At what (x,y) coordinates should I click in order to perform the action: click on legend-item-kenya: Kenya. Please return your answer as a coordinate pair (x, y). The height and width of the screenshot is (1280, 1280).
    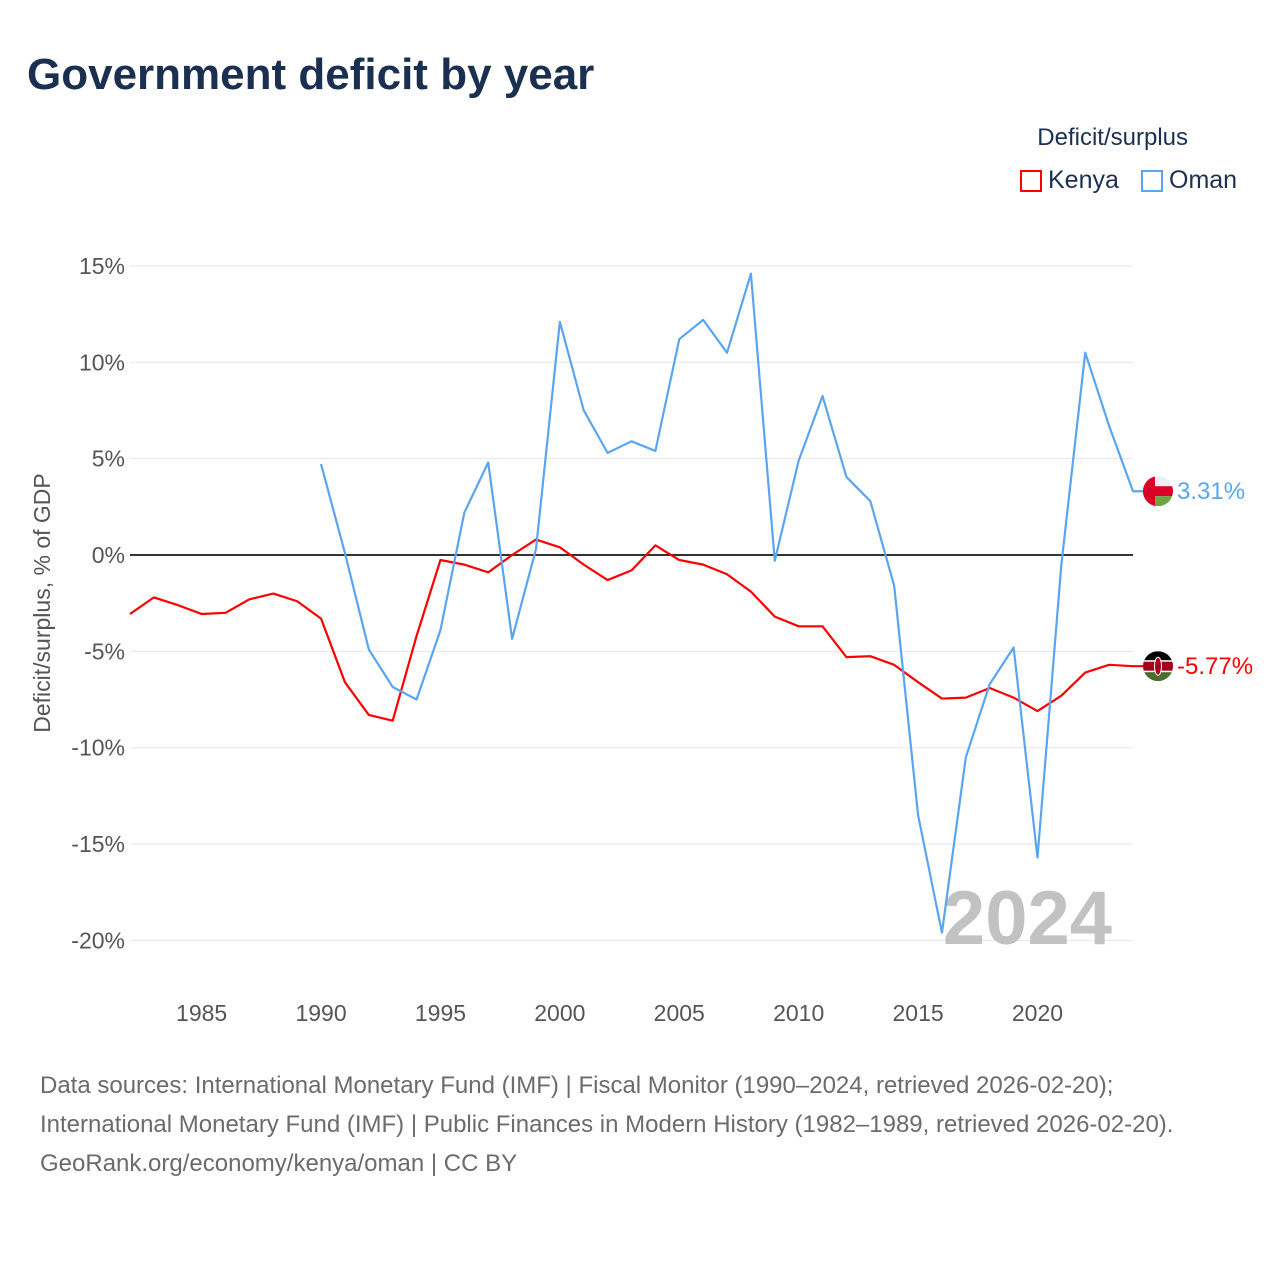
    Looking at the image, I should click on (1069, 180).